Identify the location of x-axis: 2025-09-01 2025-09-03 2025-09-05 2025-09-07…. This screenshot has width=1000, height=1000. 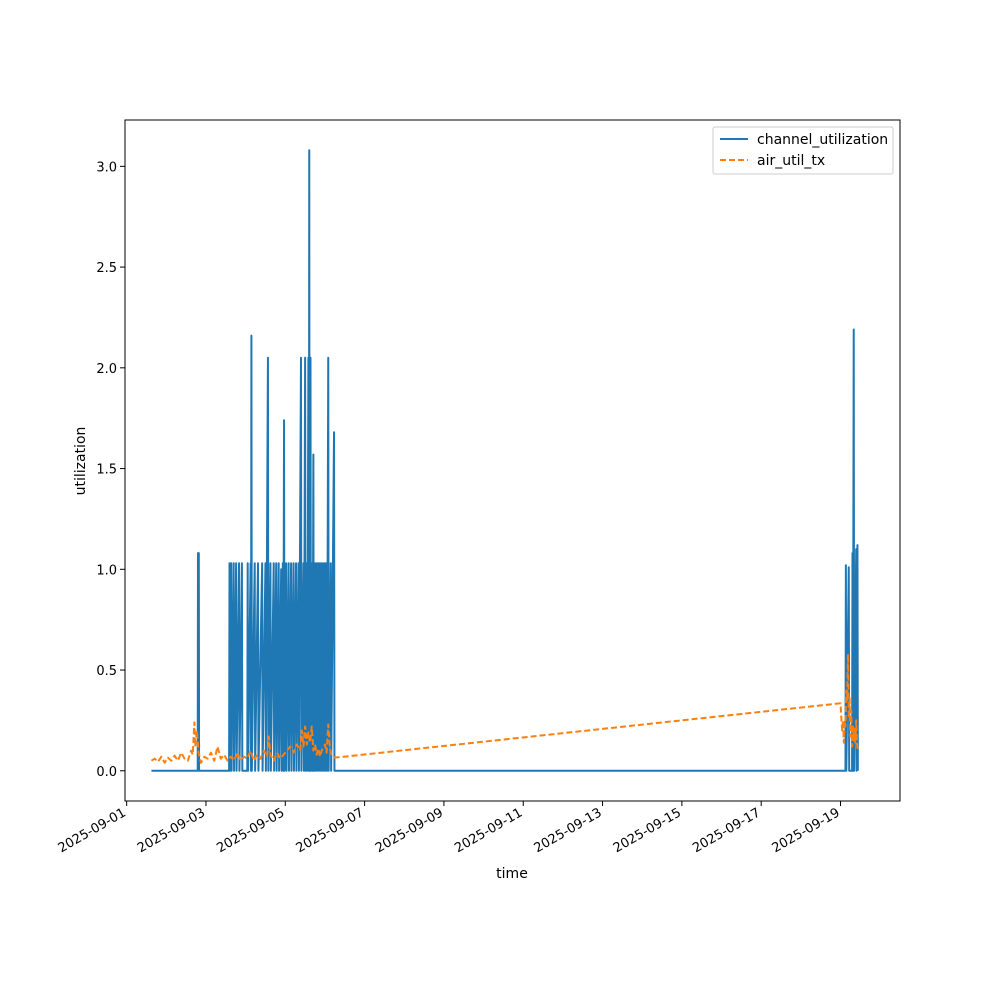
(449, 828).